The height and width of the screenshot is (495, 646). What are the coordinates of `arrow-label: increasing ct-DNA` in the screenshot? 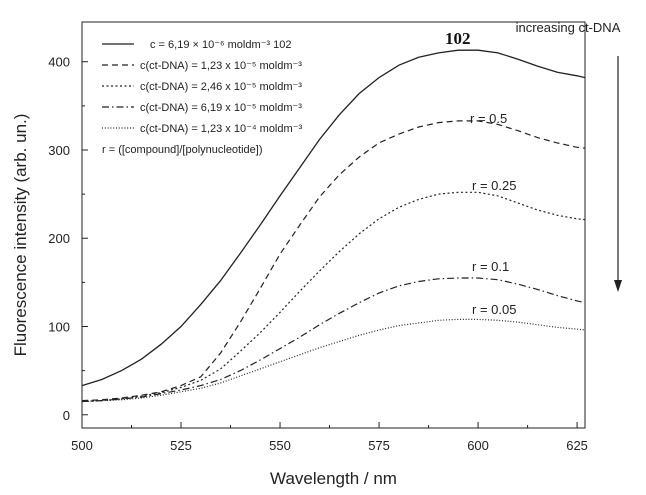 It's located at (568, 27).